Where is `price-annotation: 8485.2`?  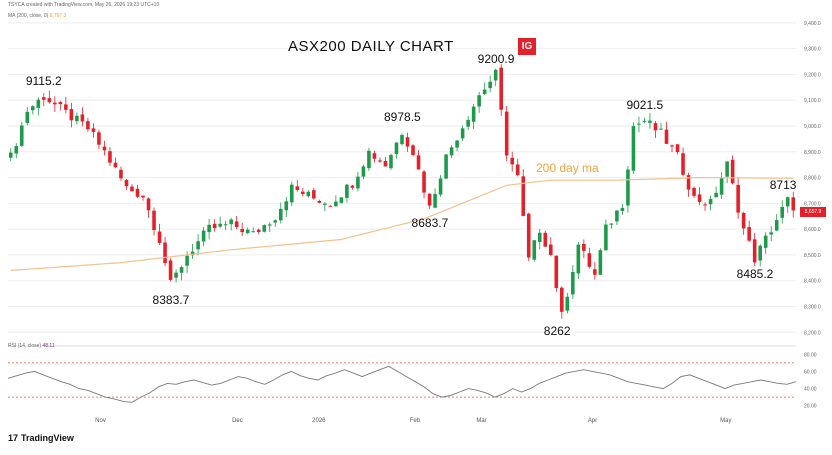 price-annotation: 8485.2 is located at coordinates (755, 273).